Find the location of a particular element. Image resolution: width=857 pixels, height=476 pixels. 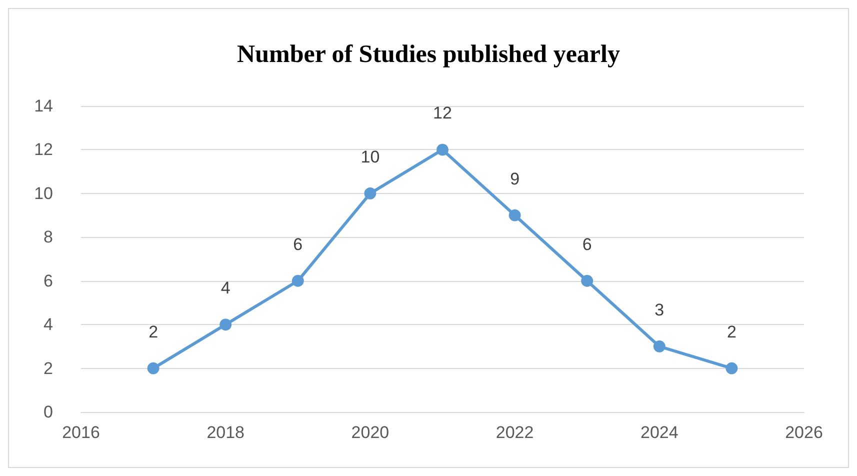

y-tick-label: 8 is located at coordinates (48, 237).